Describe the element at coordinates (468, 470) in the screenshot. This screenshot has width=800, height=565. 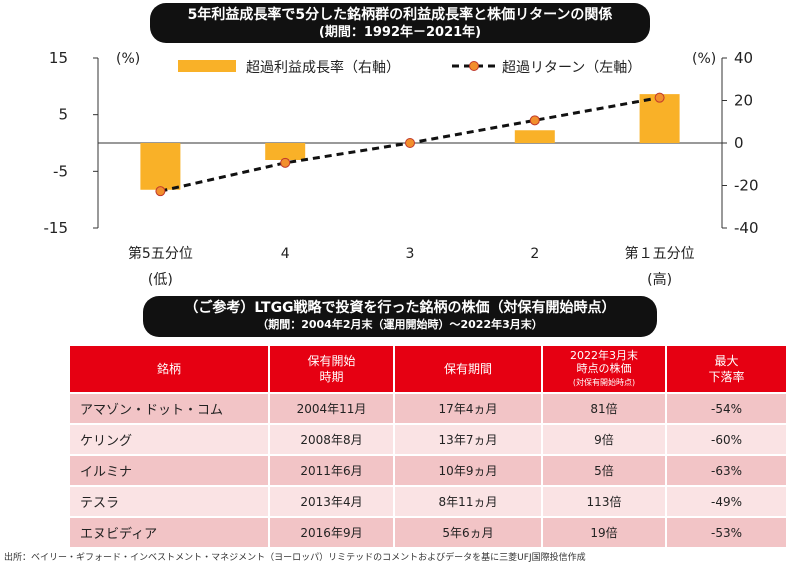
I see `cell-period: 10年9ヵ月` at that location.